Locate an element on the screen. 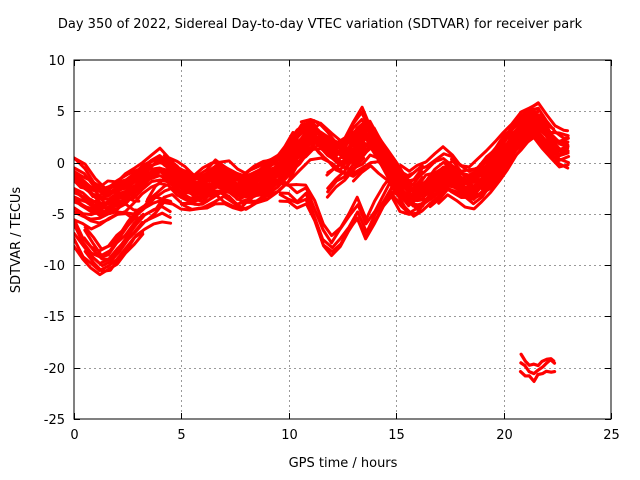  x-tick-label: 0 is located at coordinates (74, 435).